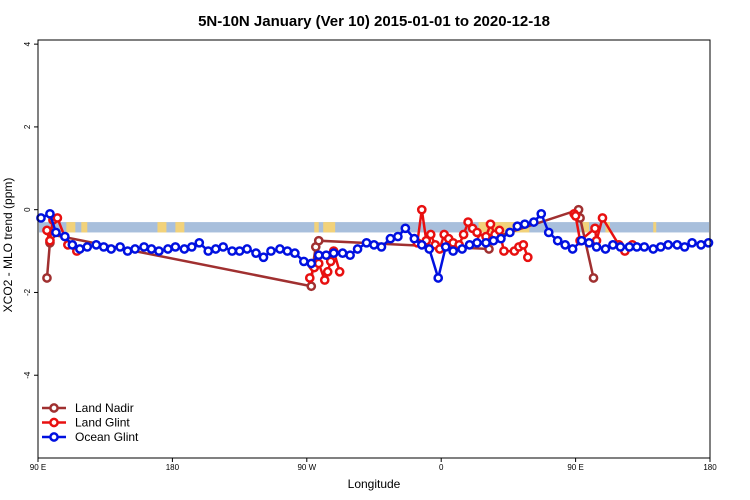  What do you see at coordinates (173, 467) in the screenshot?
I see `x-tick-label: 180` at bounding box center [173, 467].